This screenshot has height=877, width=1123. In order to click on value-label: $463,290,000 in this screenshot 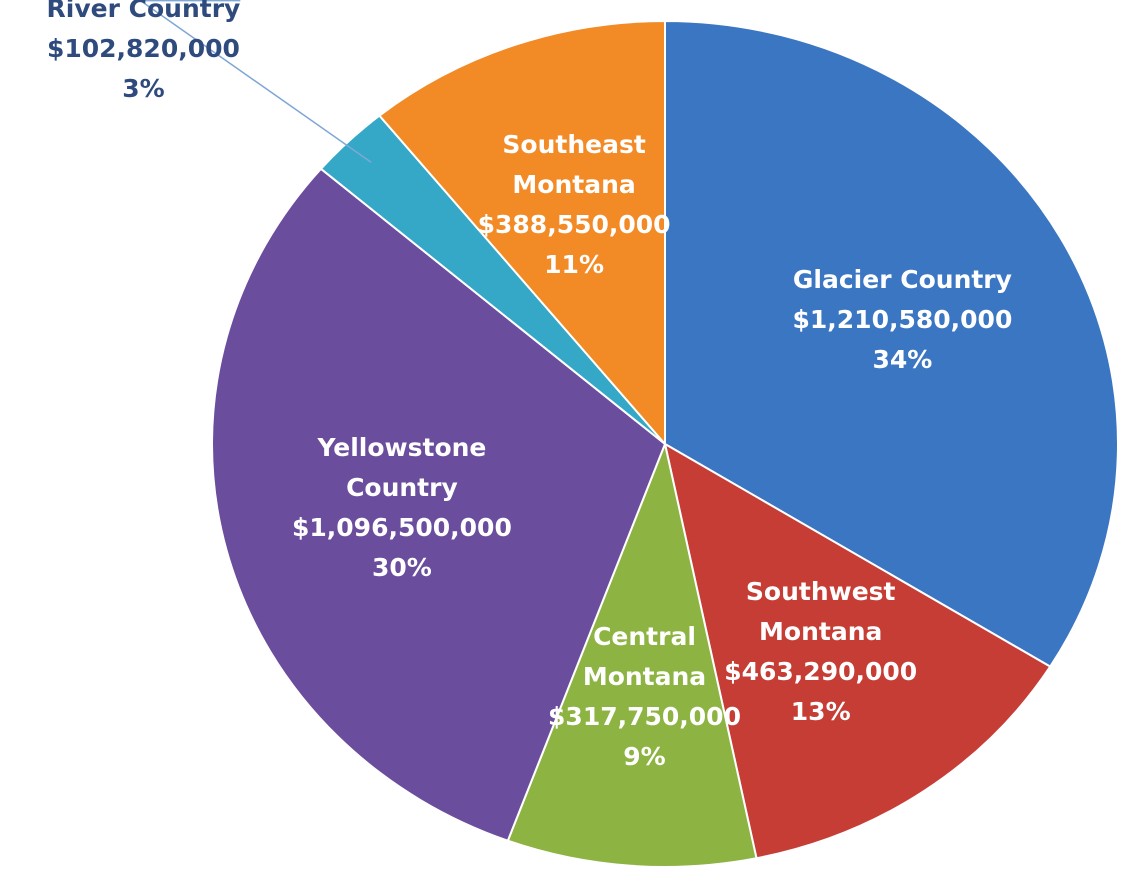, I will do `click(821, 672)`.